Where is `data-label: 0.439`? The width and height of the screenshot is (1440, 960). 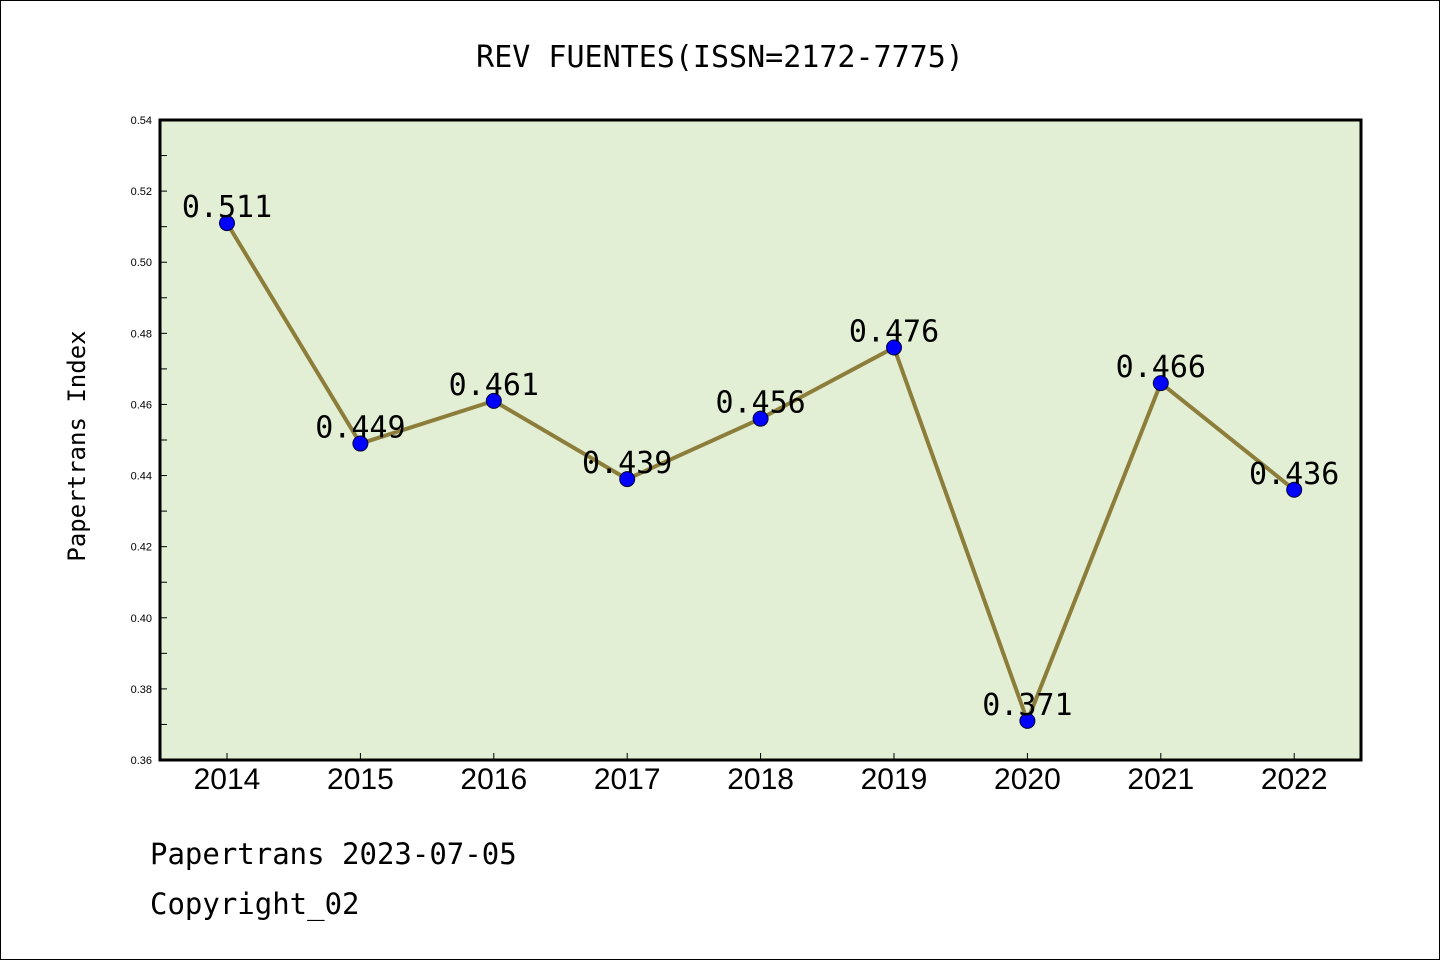
data-label: 0.439 is located at coordinates (627, 463).